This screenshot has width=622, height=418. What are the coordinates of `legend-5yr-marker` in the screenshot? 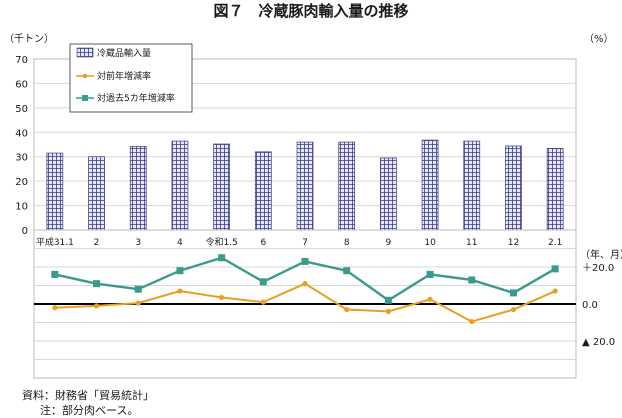 It's located at (85, 98).